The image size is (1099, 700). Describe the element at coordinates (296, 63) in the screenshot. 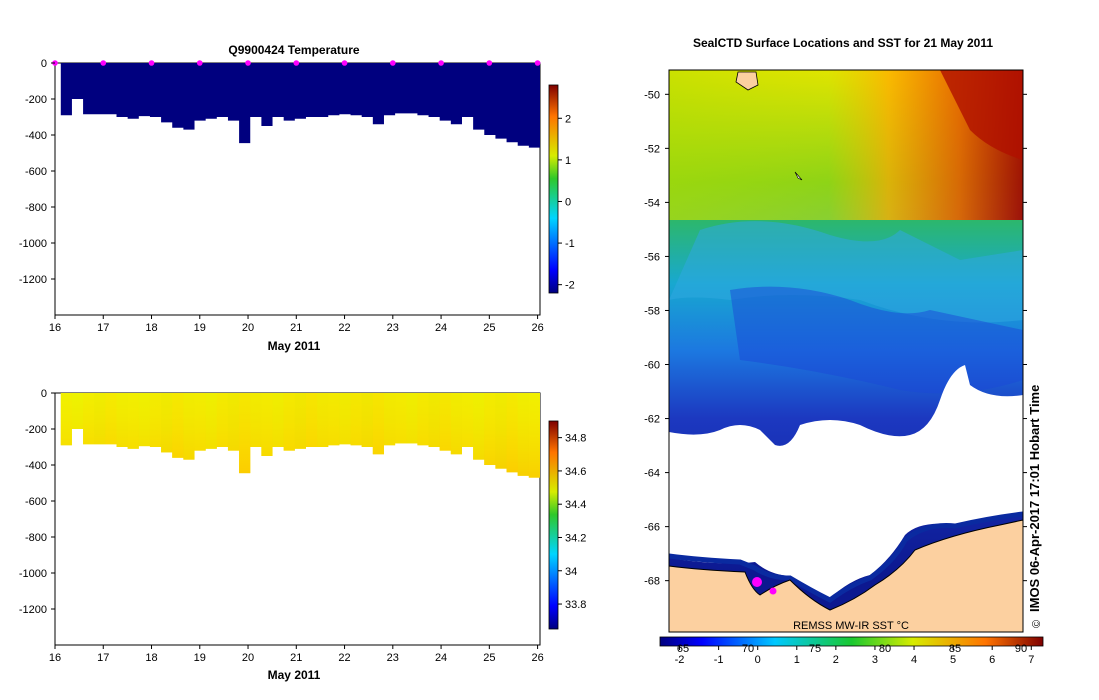

I see `profile-markers` at that location.